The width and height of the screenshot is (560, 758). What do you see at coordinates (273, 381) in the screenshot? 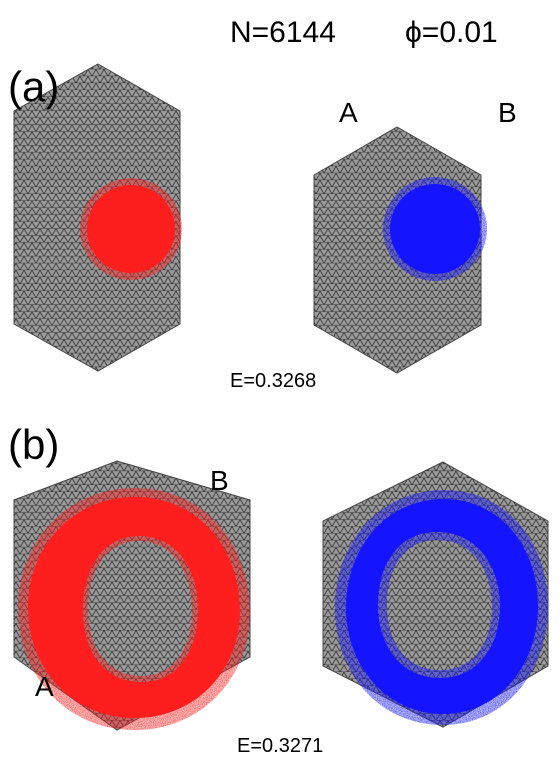
I see `energy-label-a: E=0.3268` at bounding box center [273, 381].